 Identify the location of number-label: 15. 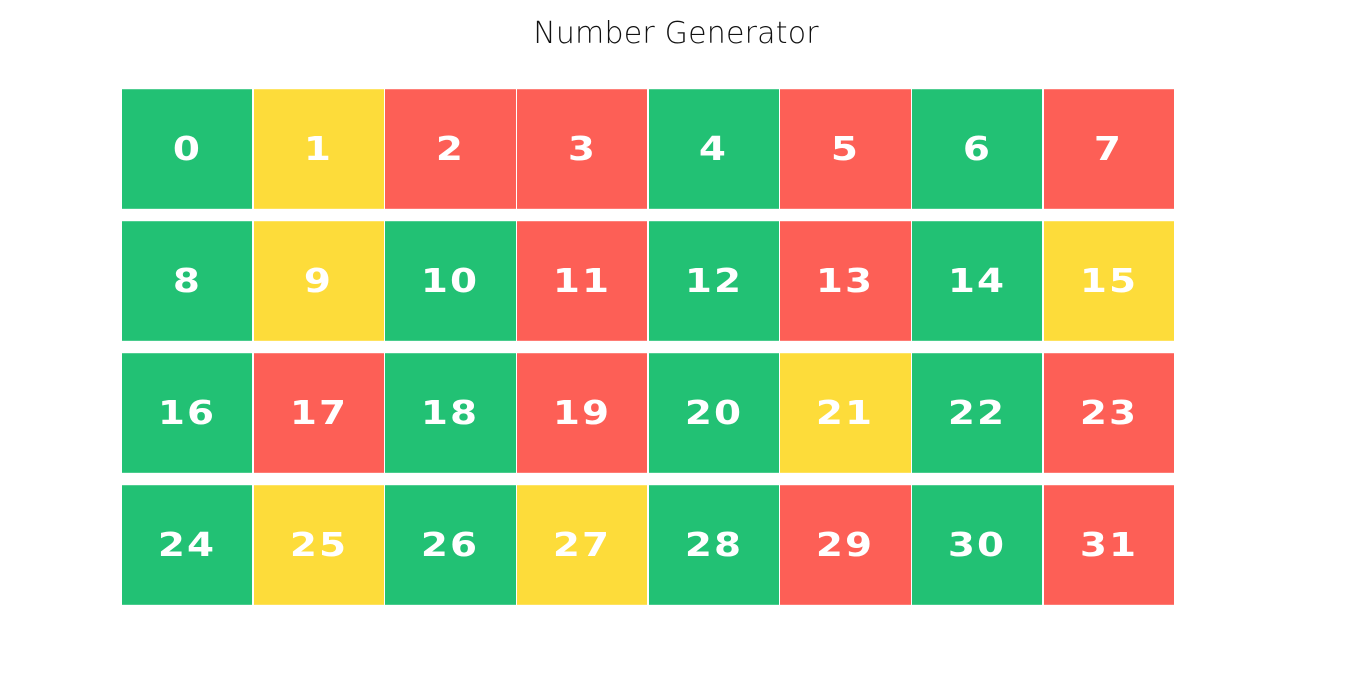
(1109, 281).